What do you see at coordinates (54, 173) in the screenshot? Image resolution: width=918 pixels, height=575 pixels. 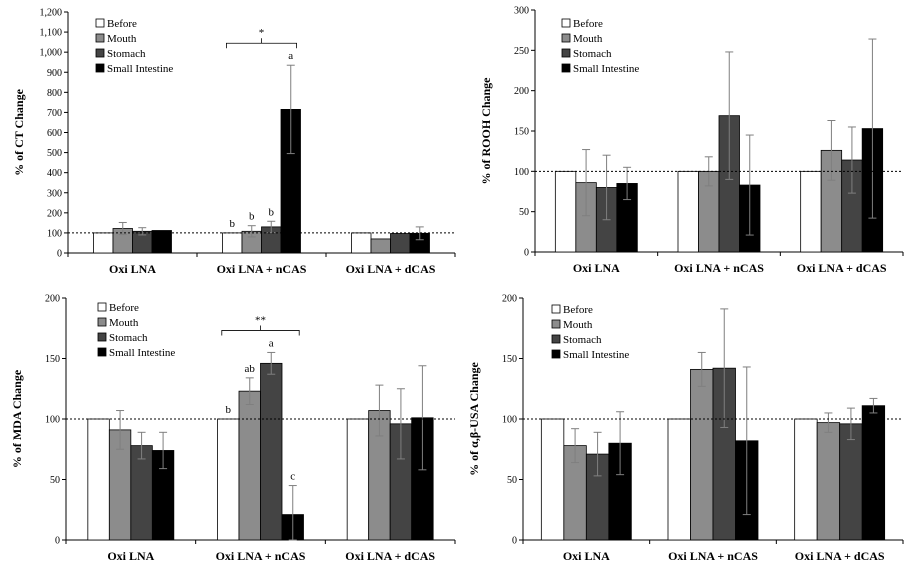 I see `y-tick-label: 400` at bounding box center [54, 173].